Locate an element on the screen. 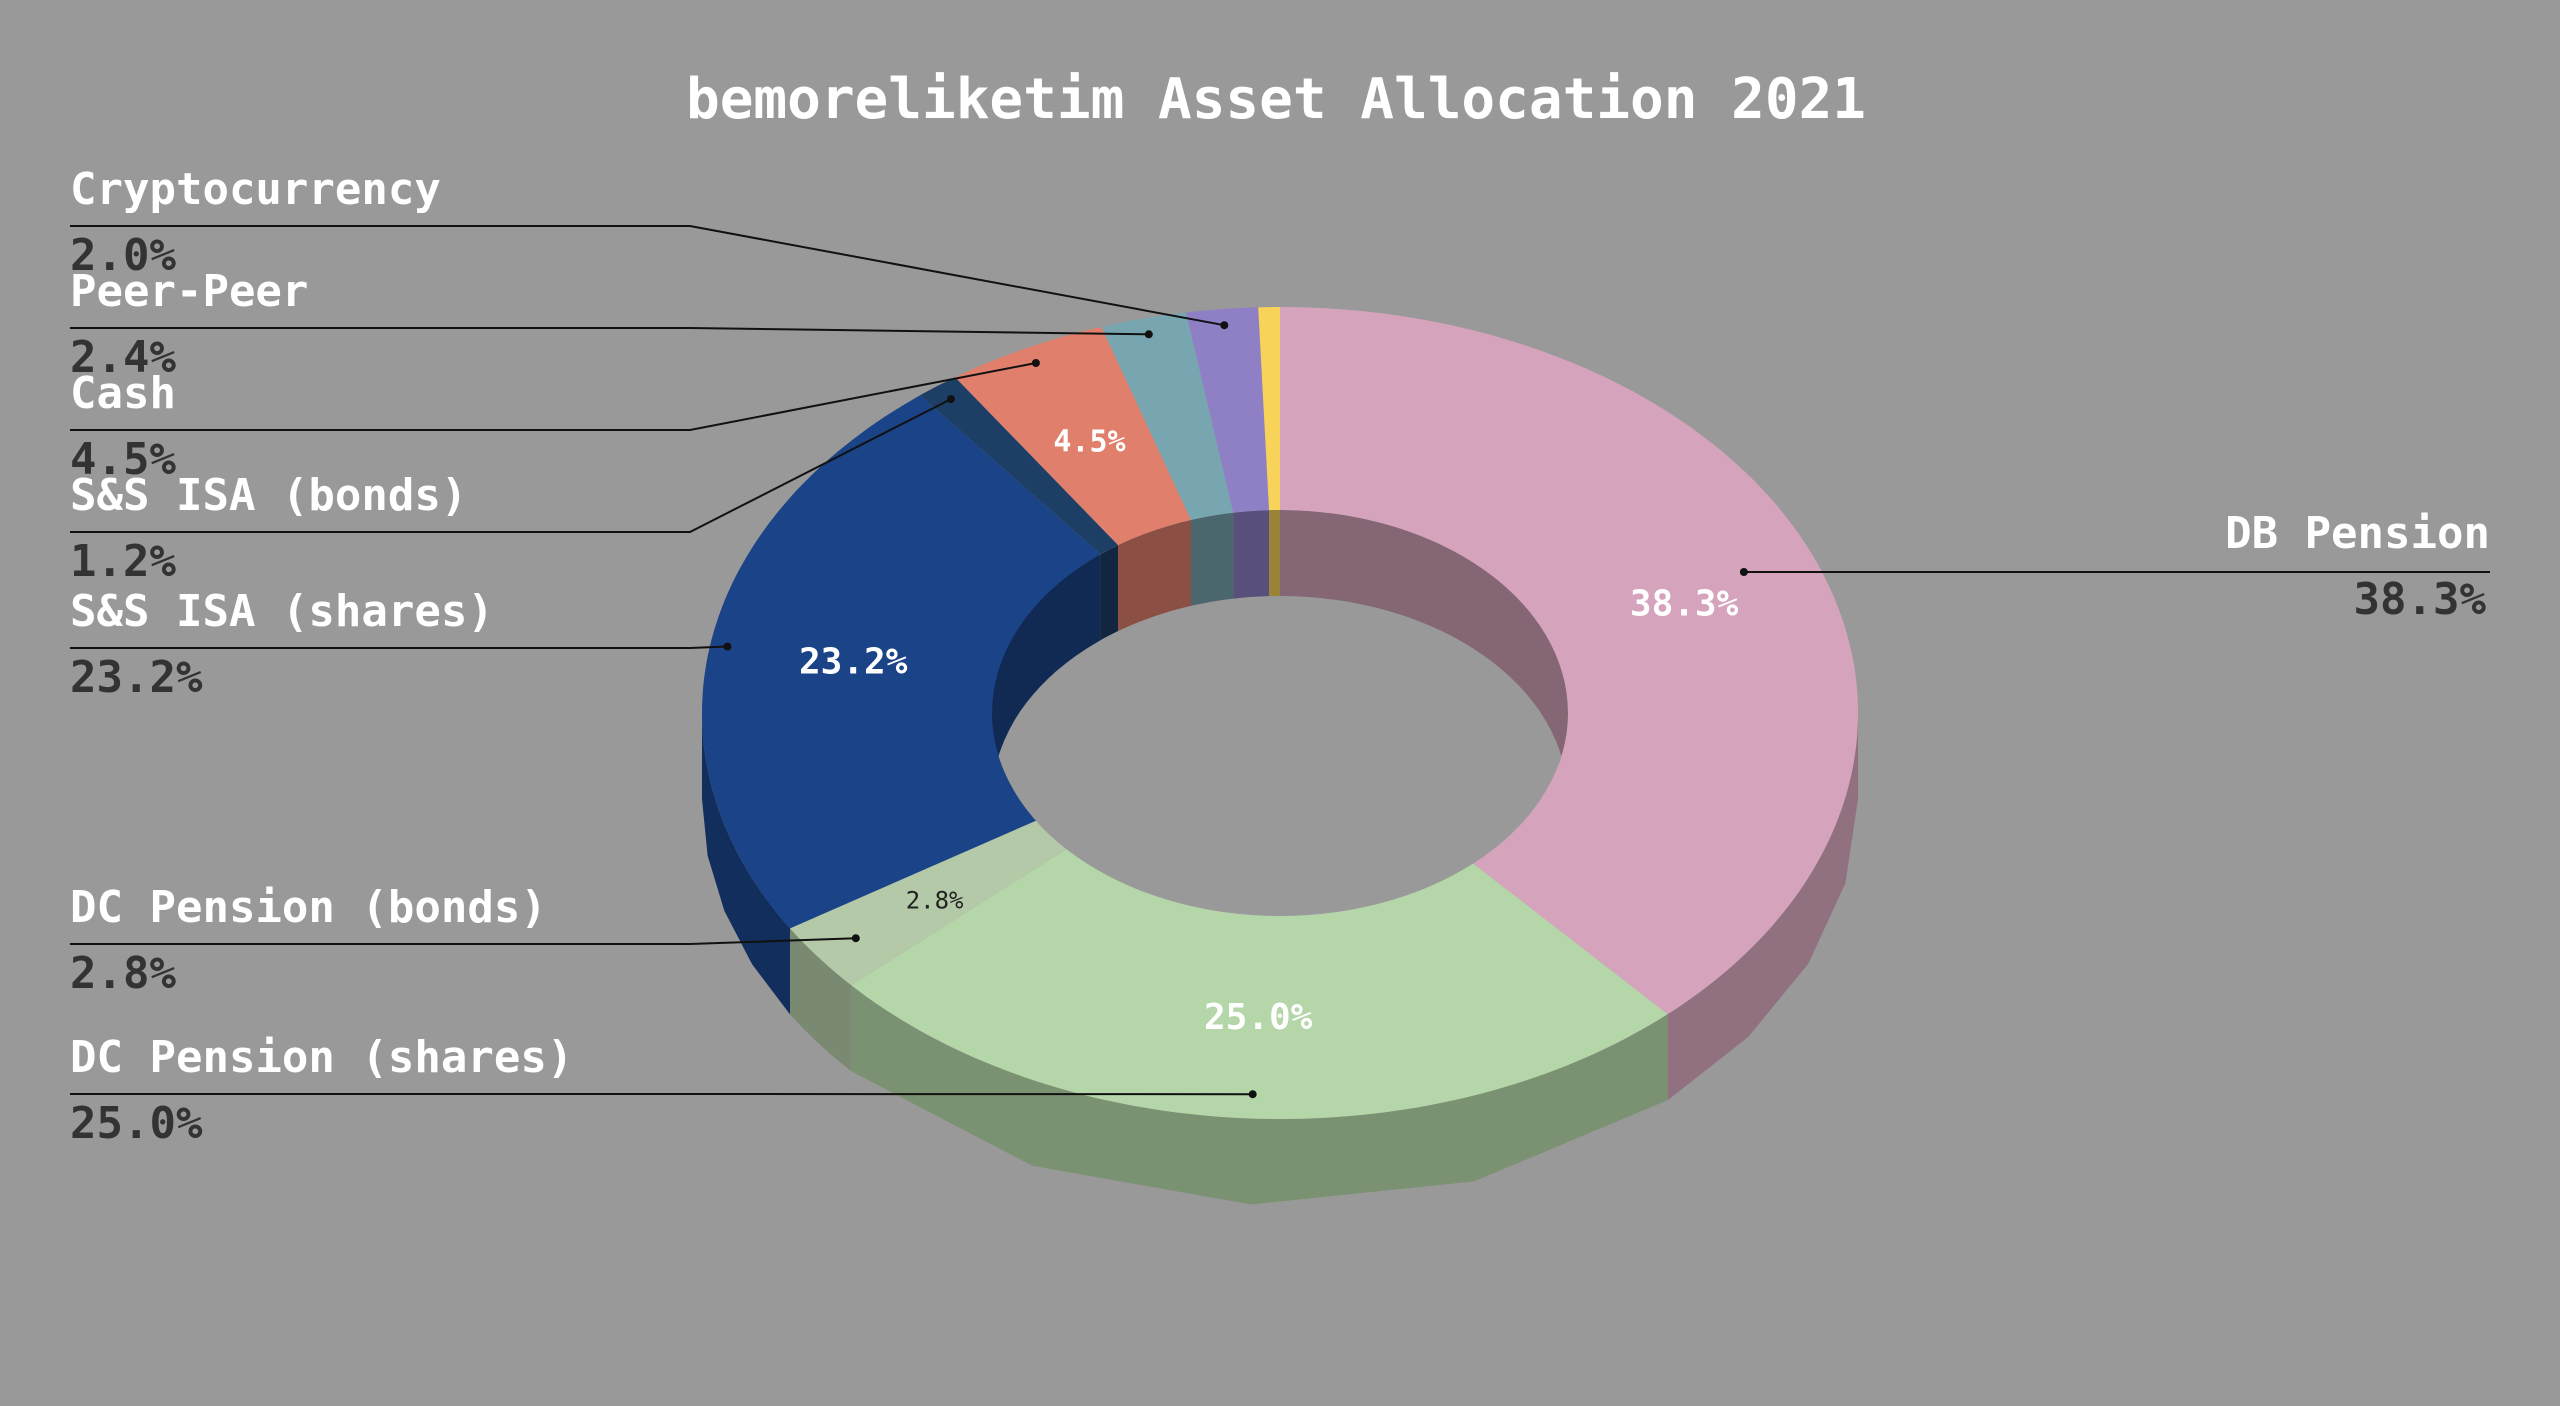 This screenshot has height=1406, width=2560. label-name: DC Pension (shares) is located at coordinates (321, 1057).